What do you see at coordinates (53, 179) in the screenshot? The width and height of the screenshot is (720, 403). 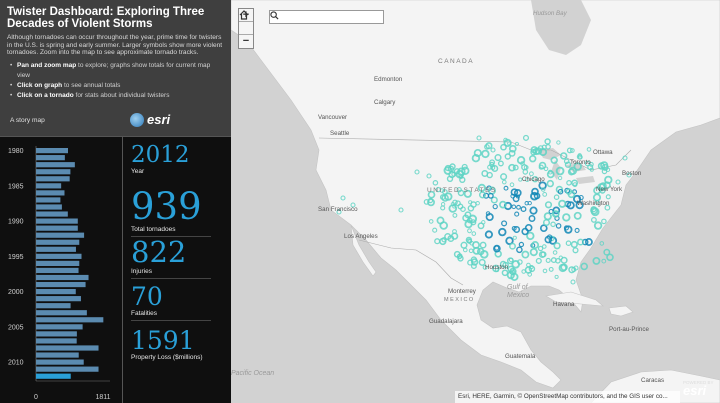 I see `bar-1984` at bounding box center [53, 179].